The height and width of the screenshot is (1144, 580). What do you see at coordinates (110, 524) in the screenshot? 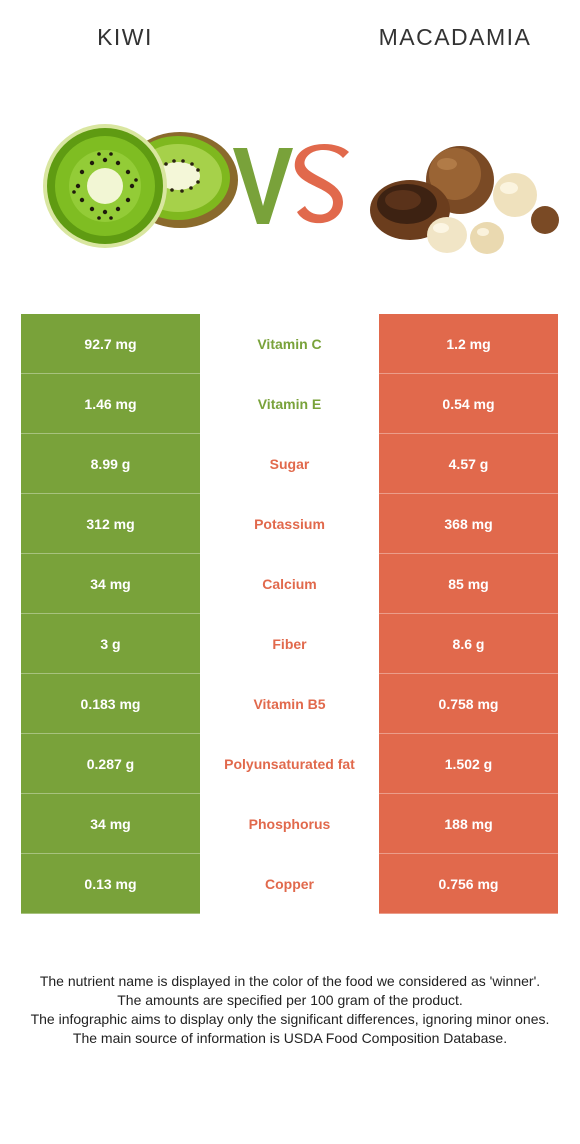
I see `left-value: 312 mg` at bounding box center [110, 524].